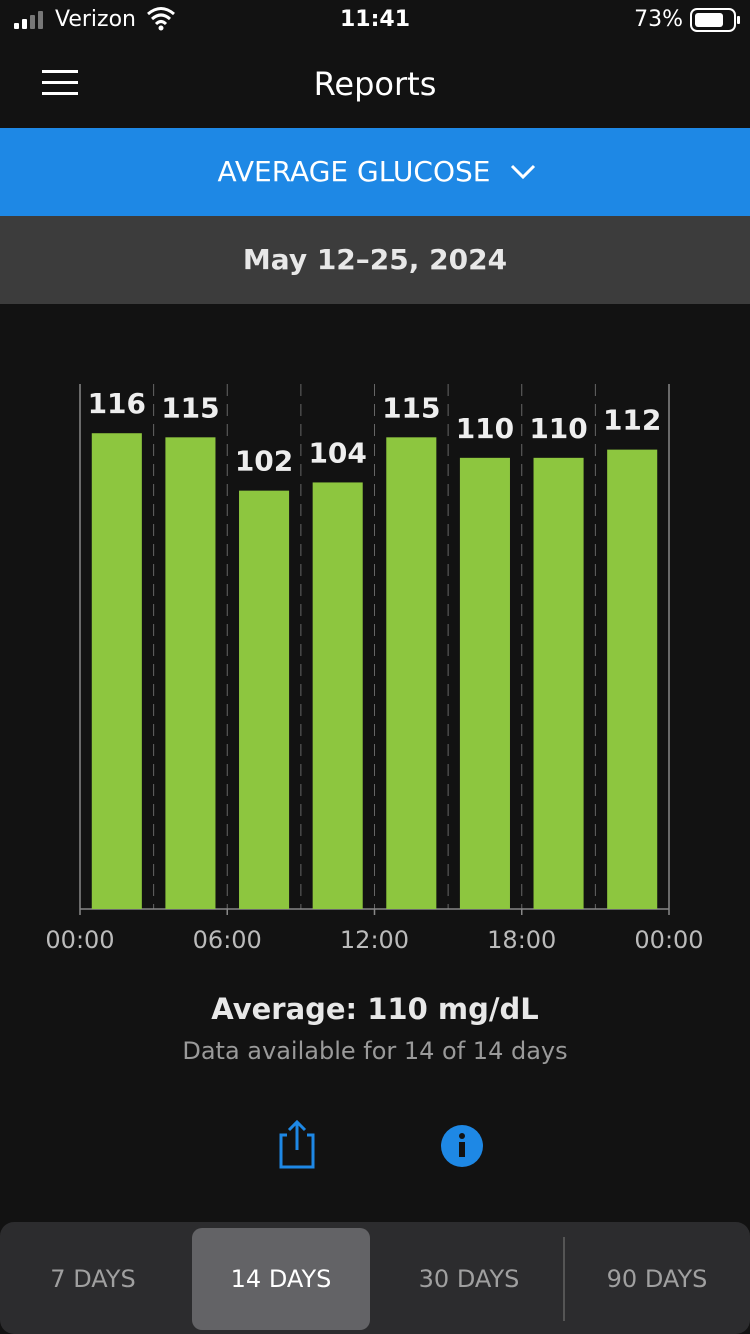  I want to click on tab-label: 14 DAYS, so click(281, 1279).